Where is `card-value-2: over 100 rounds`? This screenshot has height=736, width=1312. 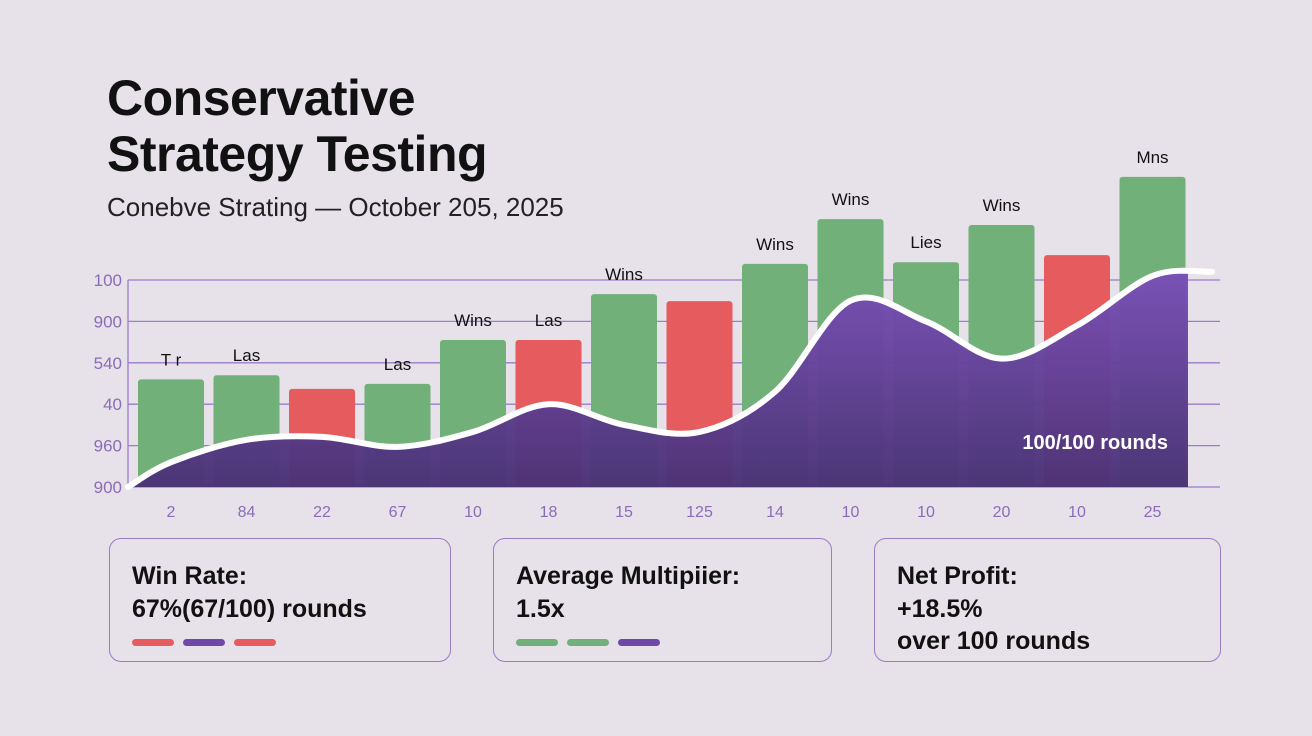
card-value-2: over 100 rounds is located at coordinates (994, 641).